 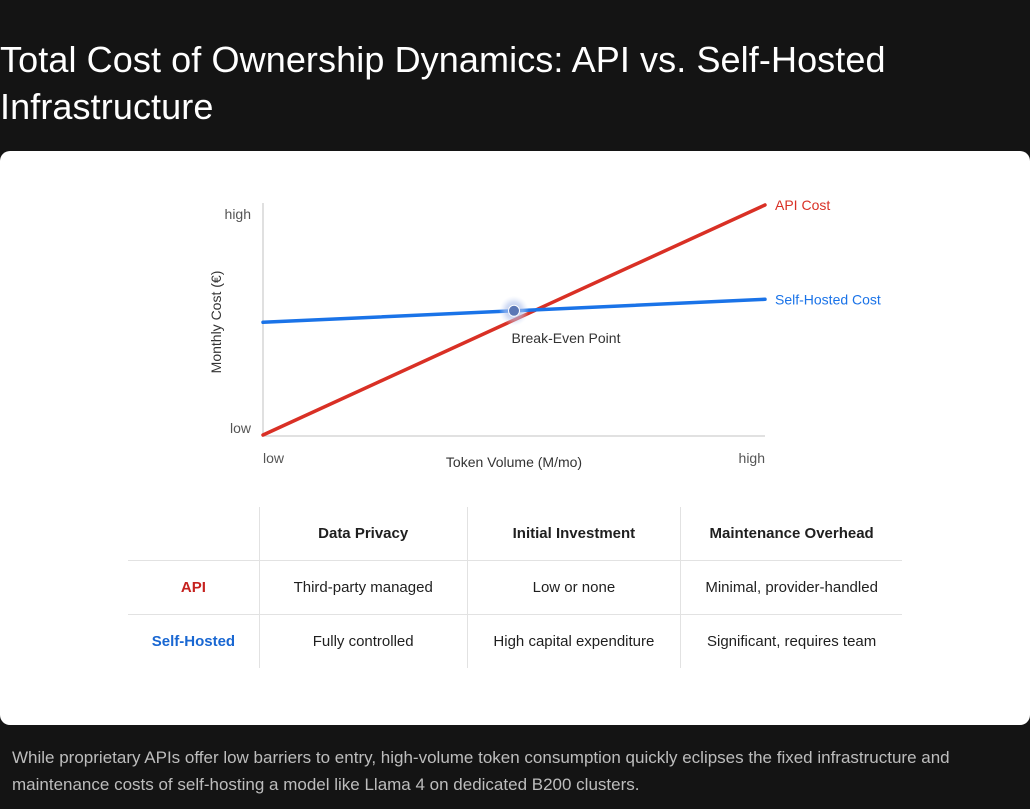 I want to click on self-hosted-data-privacy: Fully controlled, so click(x=363, y=641).